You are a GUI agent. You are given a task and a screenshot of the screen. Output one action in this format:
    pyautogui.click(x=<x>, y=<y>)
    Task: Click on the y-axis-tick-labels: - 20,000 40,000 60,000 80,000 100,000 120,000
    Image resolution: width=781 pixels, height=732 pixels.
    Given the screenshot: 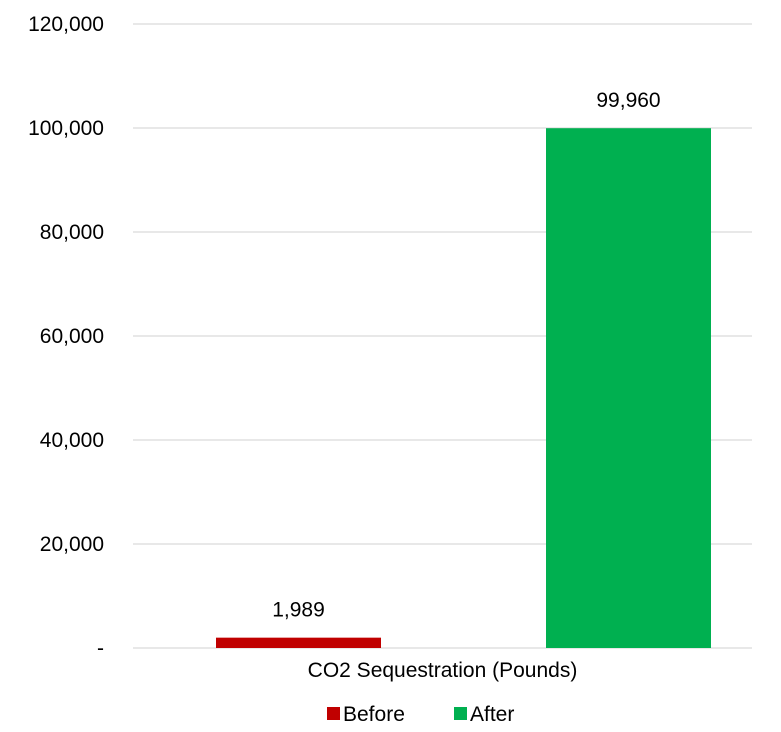 What is the action you would take?
    pyautogui.click(x=66, y=336)
    